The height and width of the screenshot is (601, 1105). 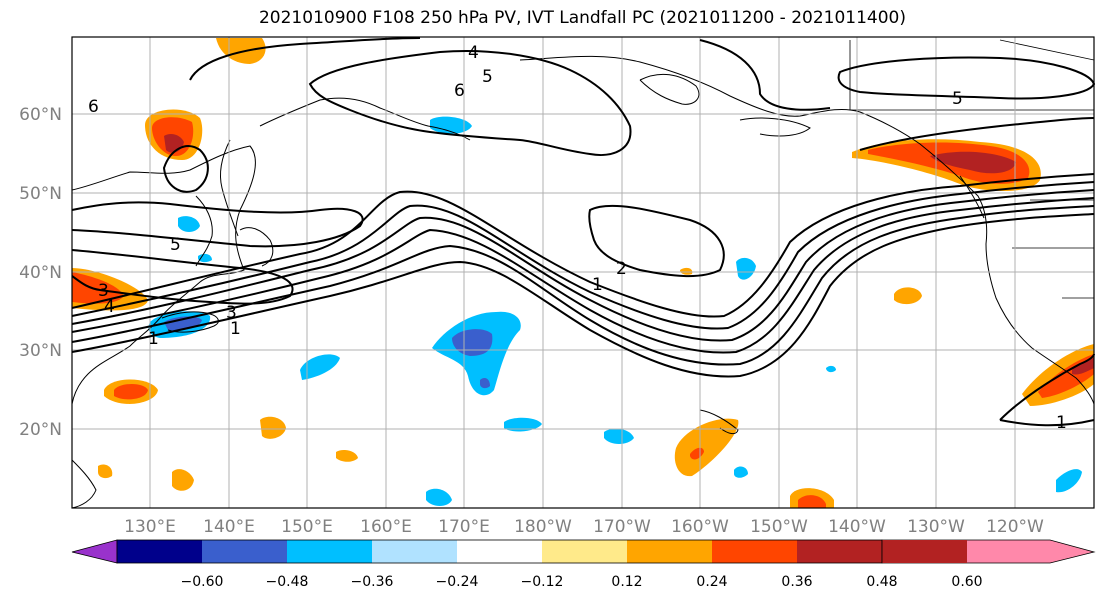 I want to click on lon-label-180w: 180°W, so click(x=543, y=527).